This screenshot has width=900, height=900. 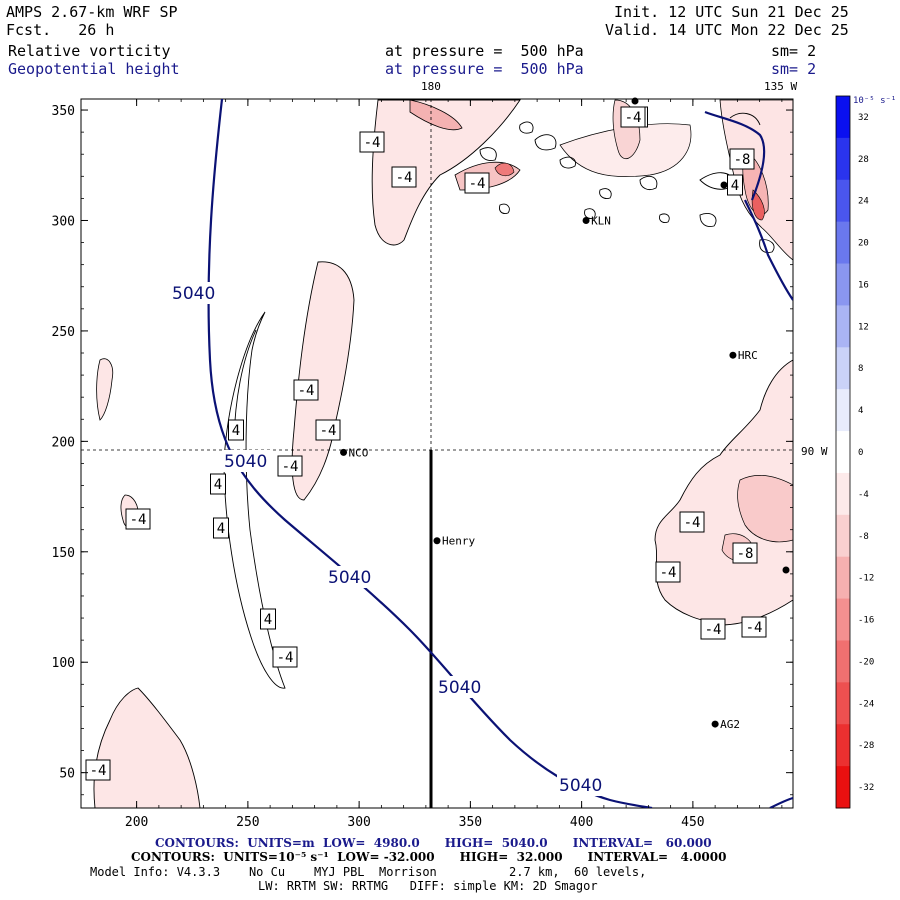 I want to click on colorbar-label: 4, so click(x=860, y=411).